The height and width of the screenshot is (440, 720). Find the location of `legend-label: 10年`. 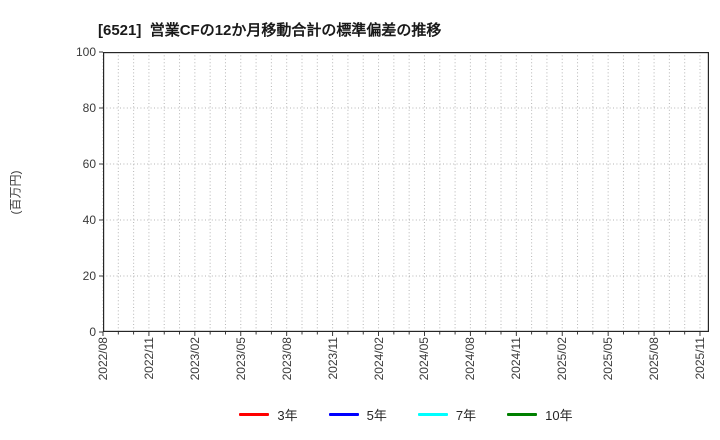

legend-label: 10年 is located at coordinates (559, 415).